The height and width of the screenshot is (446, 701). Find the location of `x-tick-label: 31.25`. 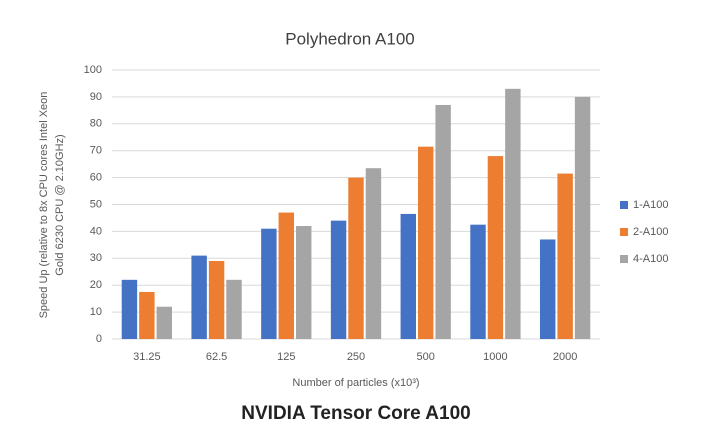

x-tick-label: 31.25 is located at coordinates (147, 357).